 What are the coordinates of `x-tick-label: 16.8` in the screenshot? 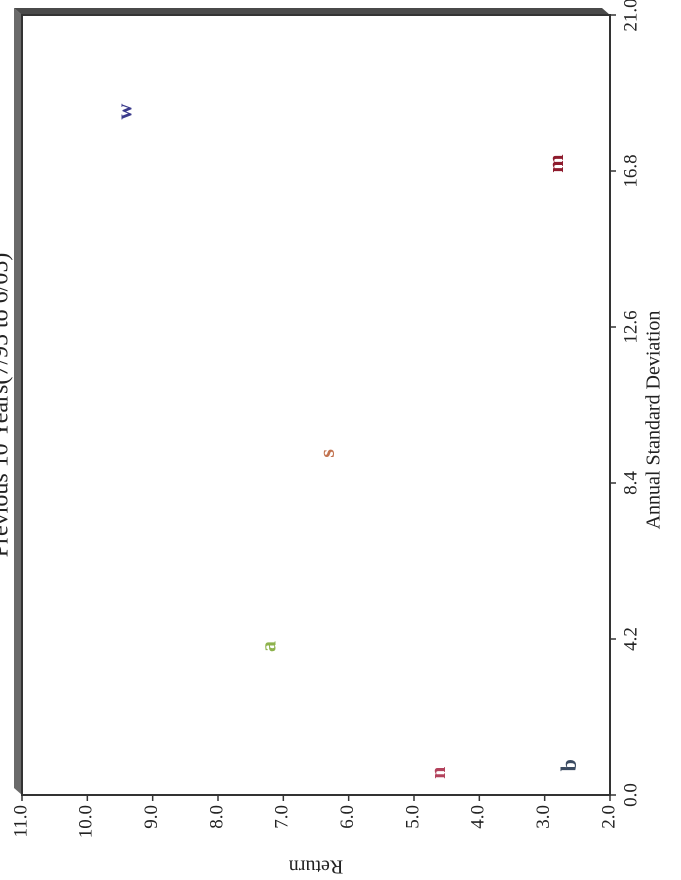 It's located at (630, 170).